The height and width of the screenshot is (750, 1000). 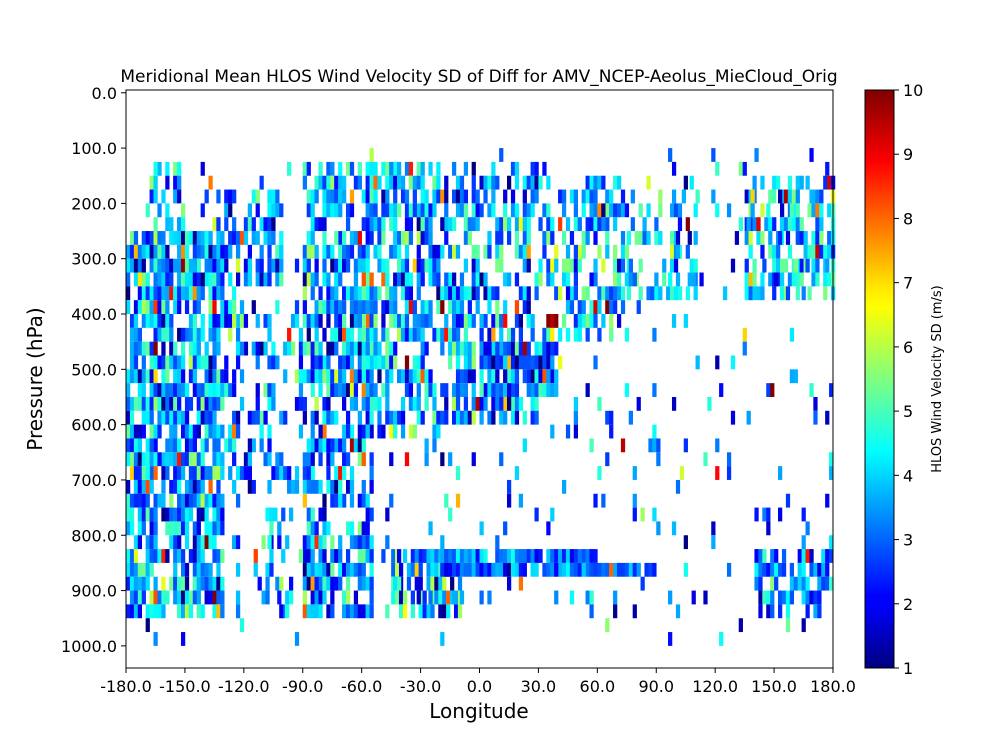 What do you see at coordinates (478, 711) in the screenshot?
I see `x-axis-label: Longitude` at bounding box center [478, 711].